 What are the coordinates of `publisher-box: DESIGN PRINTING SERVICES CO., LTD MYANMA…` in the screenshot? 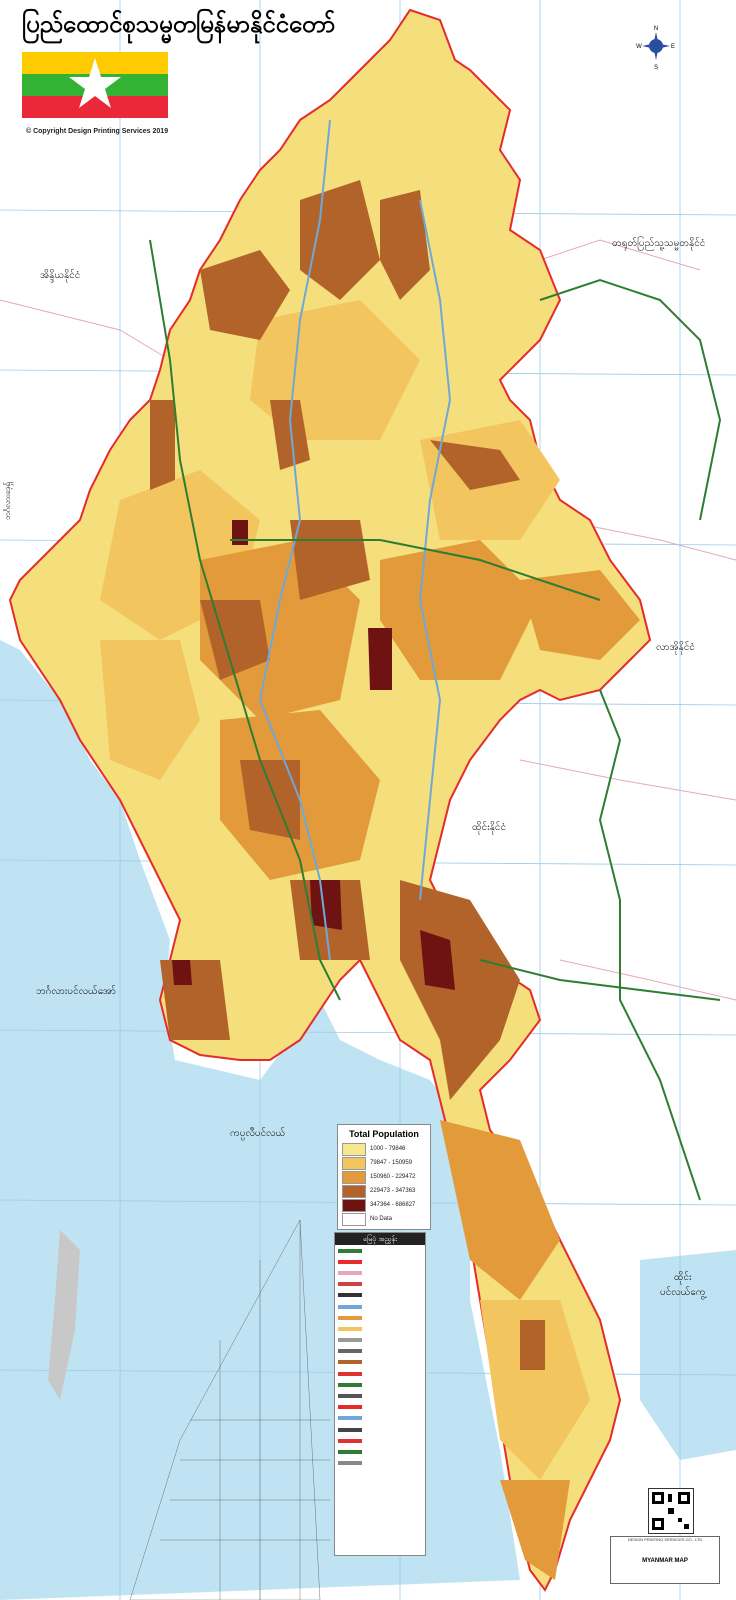 It's located at (665, 1560).